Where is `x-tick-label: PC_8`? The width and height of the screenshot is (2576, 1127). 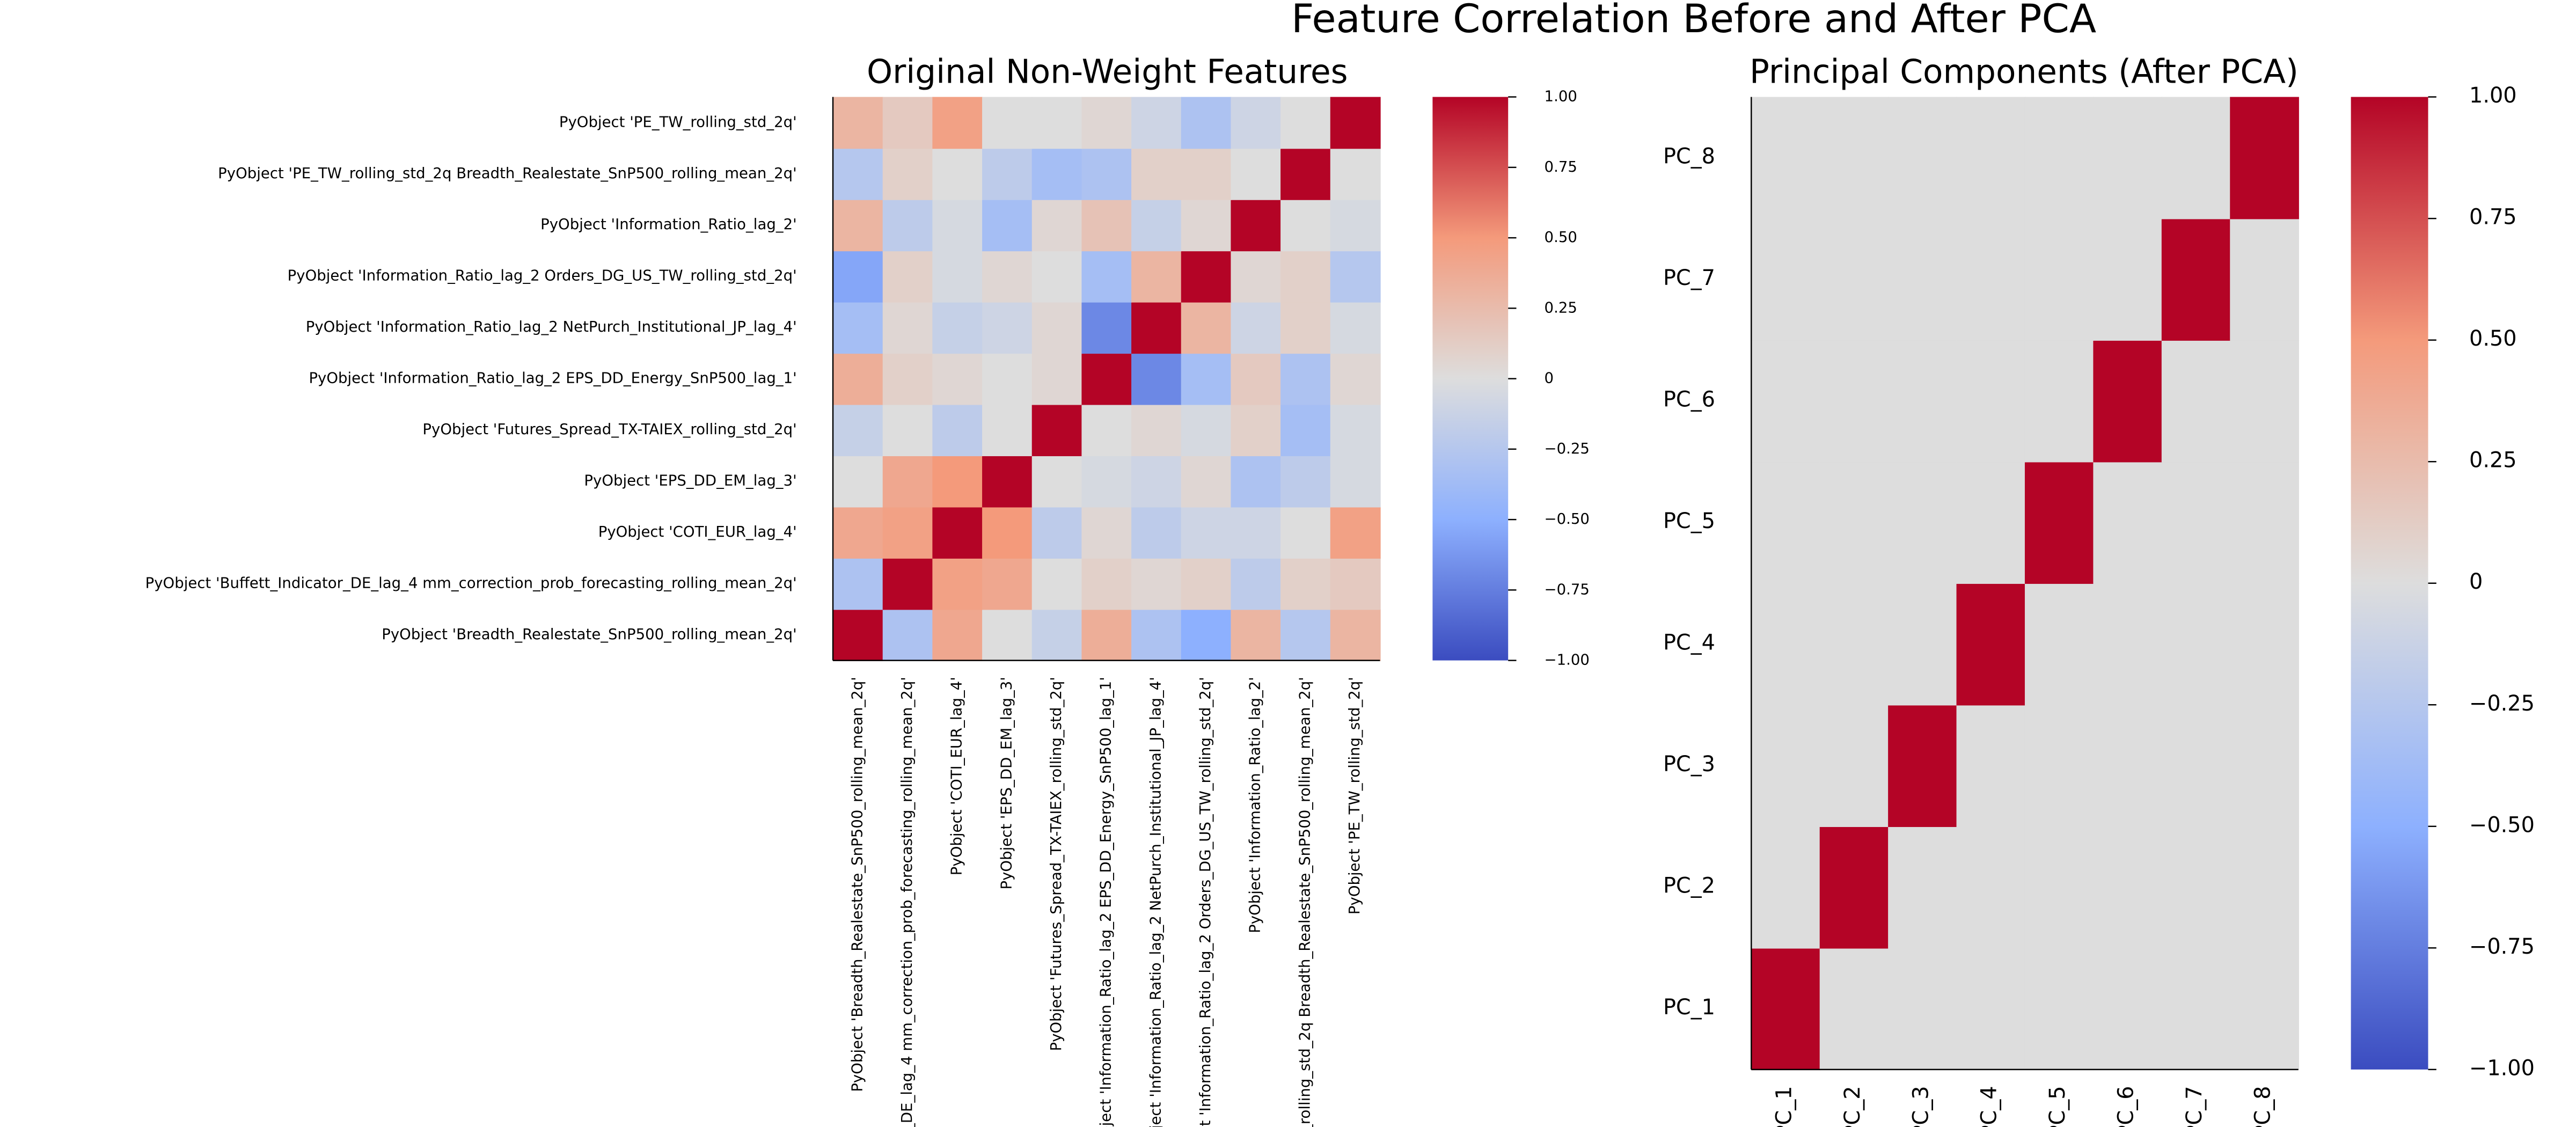
x-tick-label: PC_8 is located at coordinates (2262, 1106).